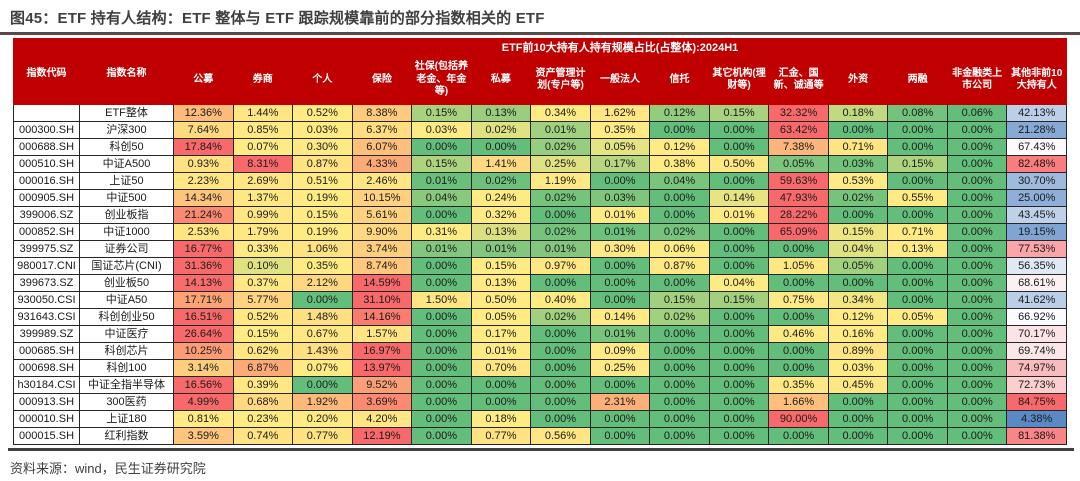 This screenshot has height=481, width=1080. I want to click on index-code-cell: 399989.SZ, so click(46, 334).